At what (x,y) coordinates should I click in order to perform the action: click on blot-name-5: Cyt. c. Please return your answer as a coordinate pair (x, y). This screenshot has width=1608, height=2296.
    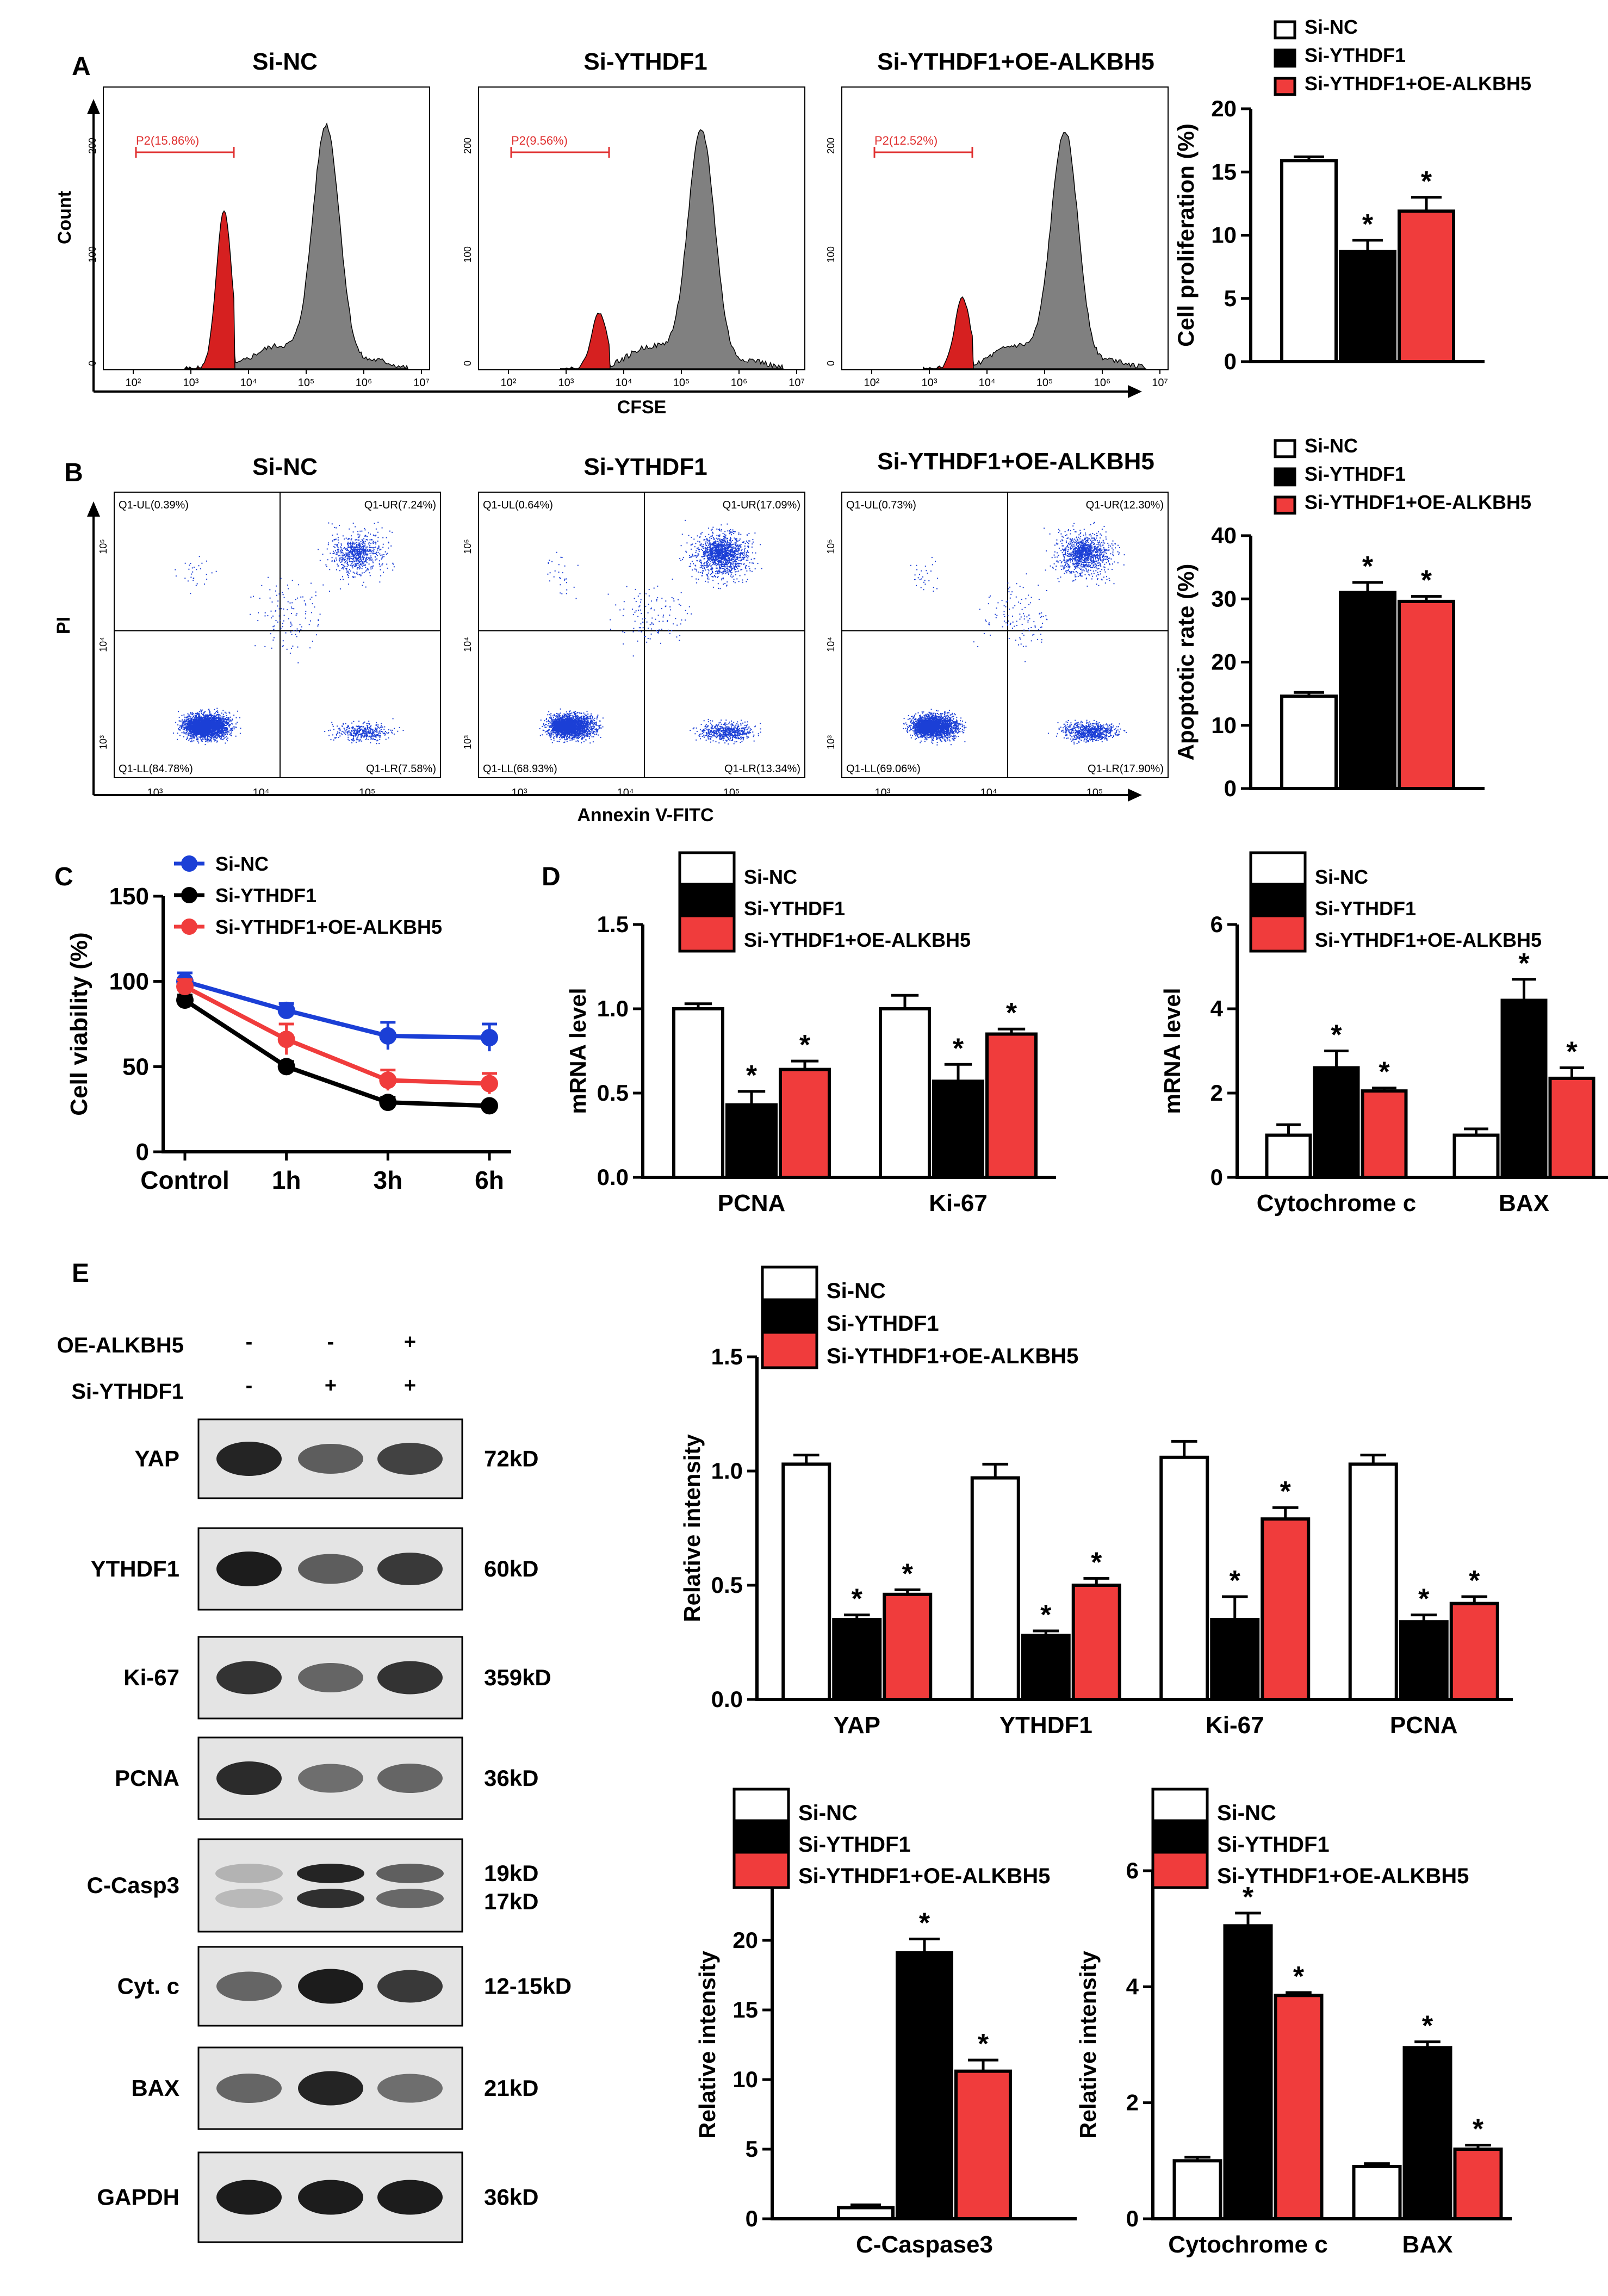
    Looking at the image, I should click on (148, 1986).